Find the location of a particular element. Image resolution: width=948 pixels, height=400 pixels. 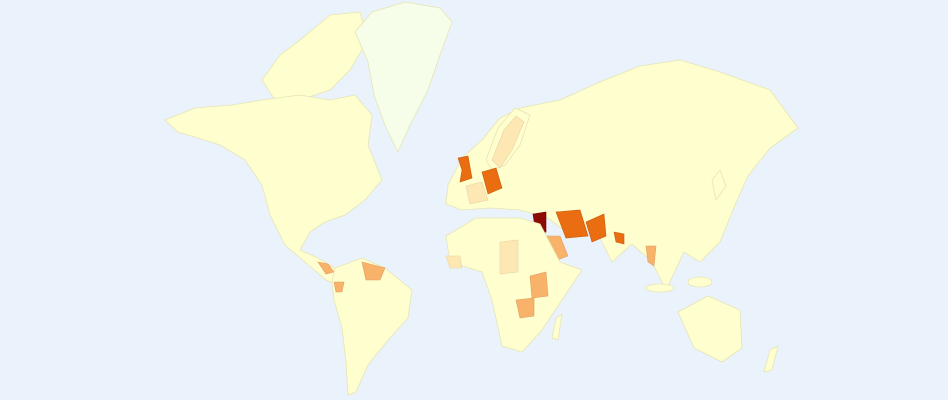

venezuela is located at coordinates (373, 271).